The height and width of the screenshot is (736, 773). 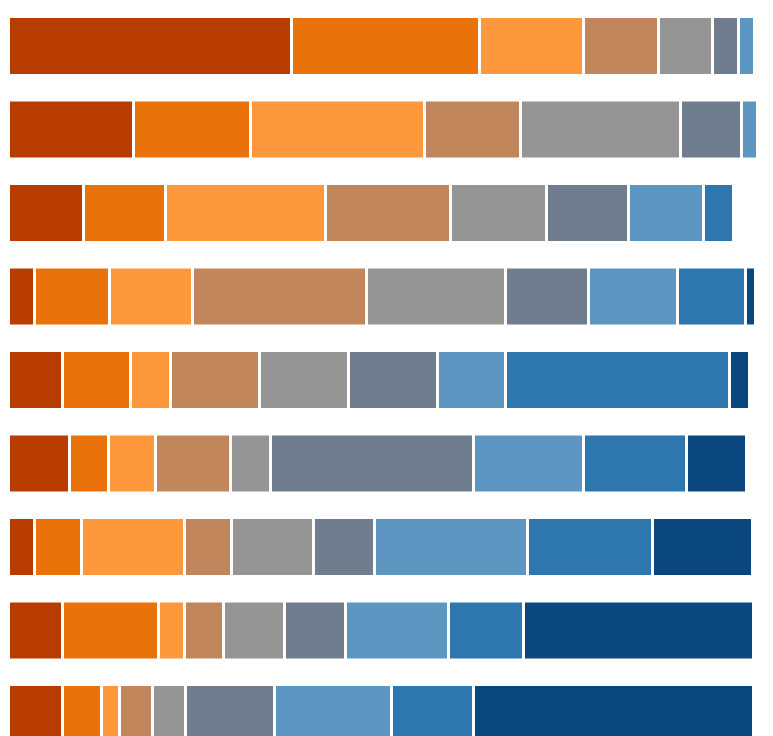 I want to click on bar-segment-row4-series2, so click(x=72, y=296).